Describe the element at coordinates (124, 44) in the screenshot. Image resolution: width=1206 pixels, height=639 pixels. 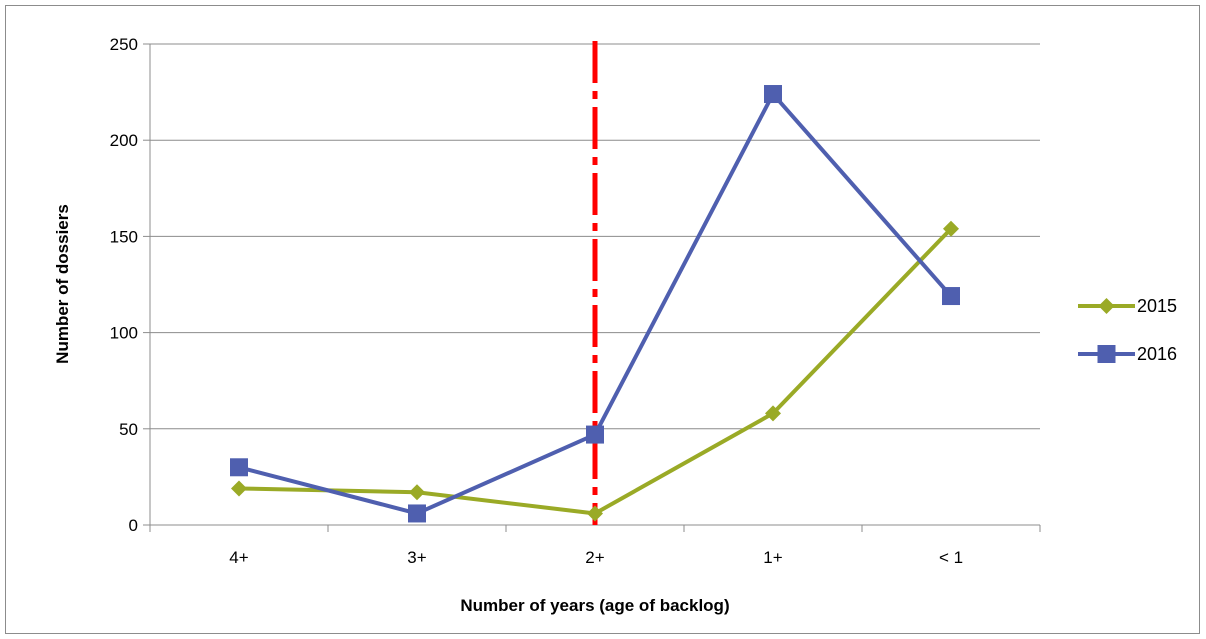
I see `y-tick-label: 250` at that location.